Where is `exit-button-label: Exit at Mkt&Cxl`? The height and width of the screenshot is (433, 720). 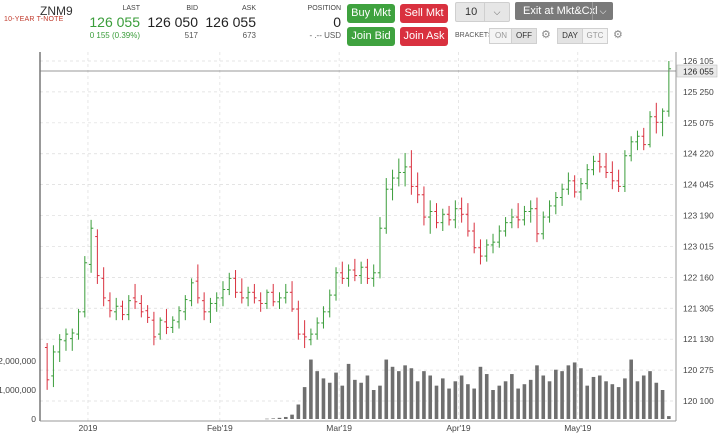 exit-button-label: Exit at Mkt&Cxl is located at coordinates (560, 11).